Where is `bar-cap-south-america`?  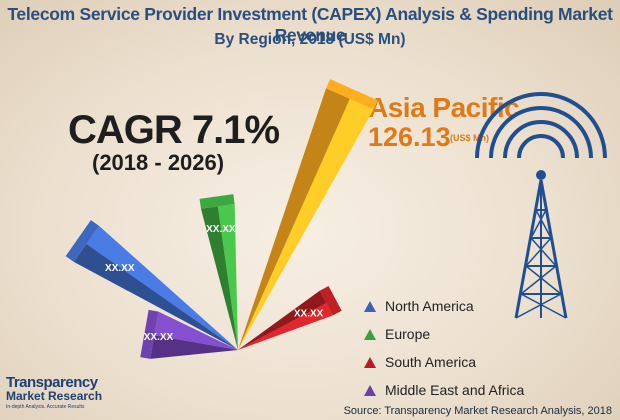
bar-cap-south-america is located at coordinates (330, 300).